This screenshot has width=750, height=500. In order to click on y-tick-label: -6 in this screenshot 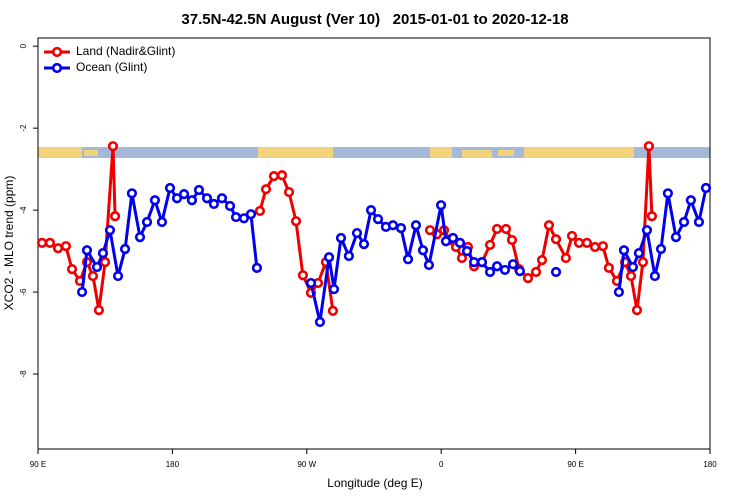, I will do `click(23, 292)`.